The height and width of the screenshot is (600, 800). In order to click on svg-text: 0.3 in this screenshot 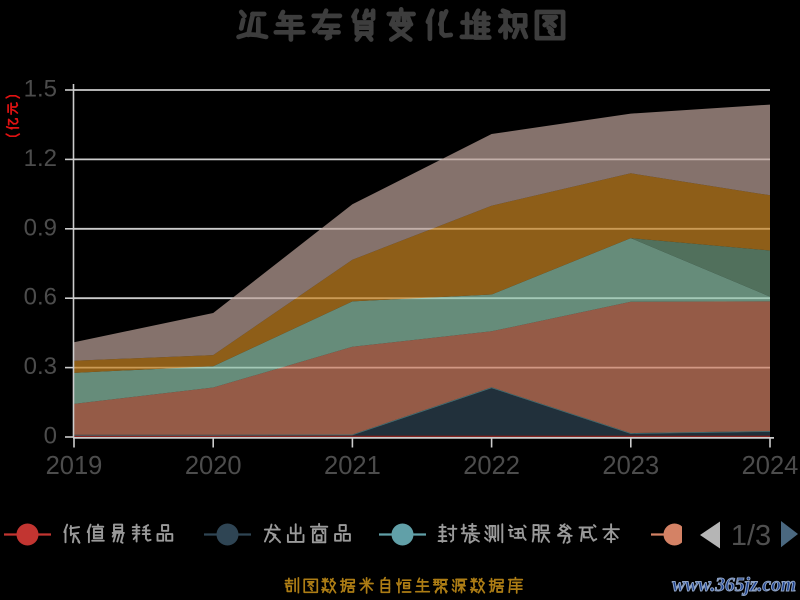, I will do `click(40, 366)`.